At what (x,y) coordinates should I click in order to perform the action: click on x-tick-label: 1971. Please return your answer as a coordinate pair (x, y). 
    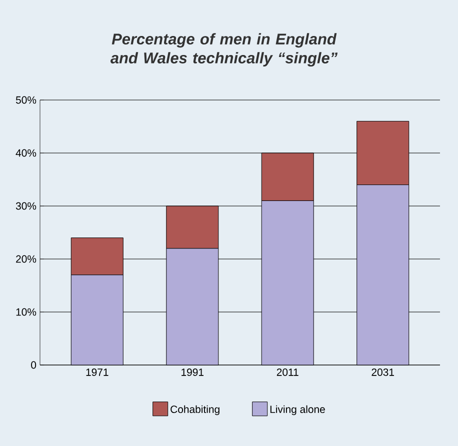
    Looking at the image, I should click on (97, 372).